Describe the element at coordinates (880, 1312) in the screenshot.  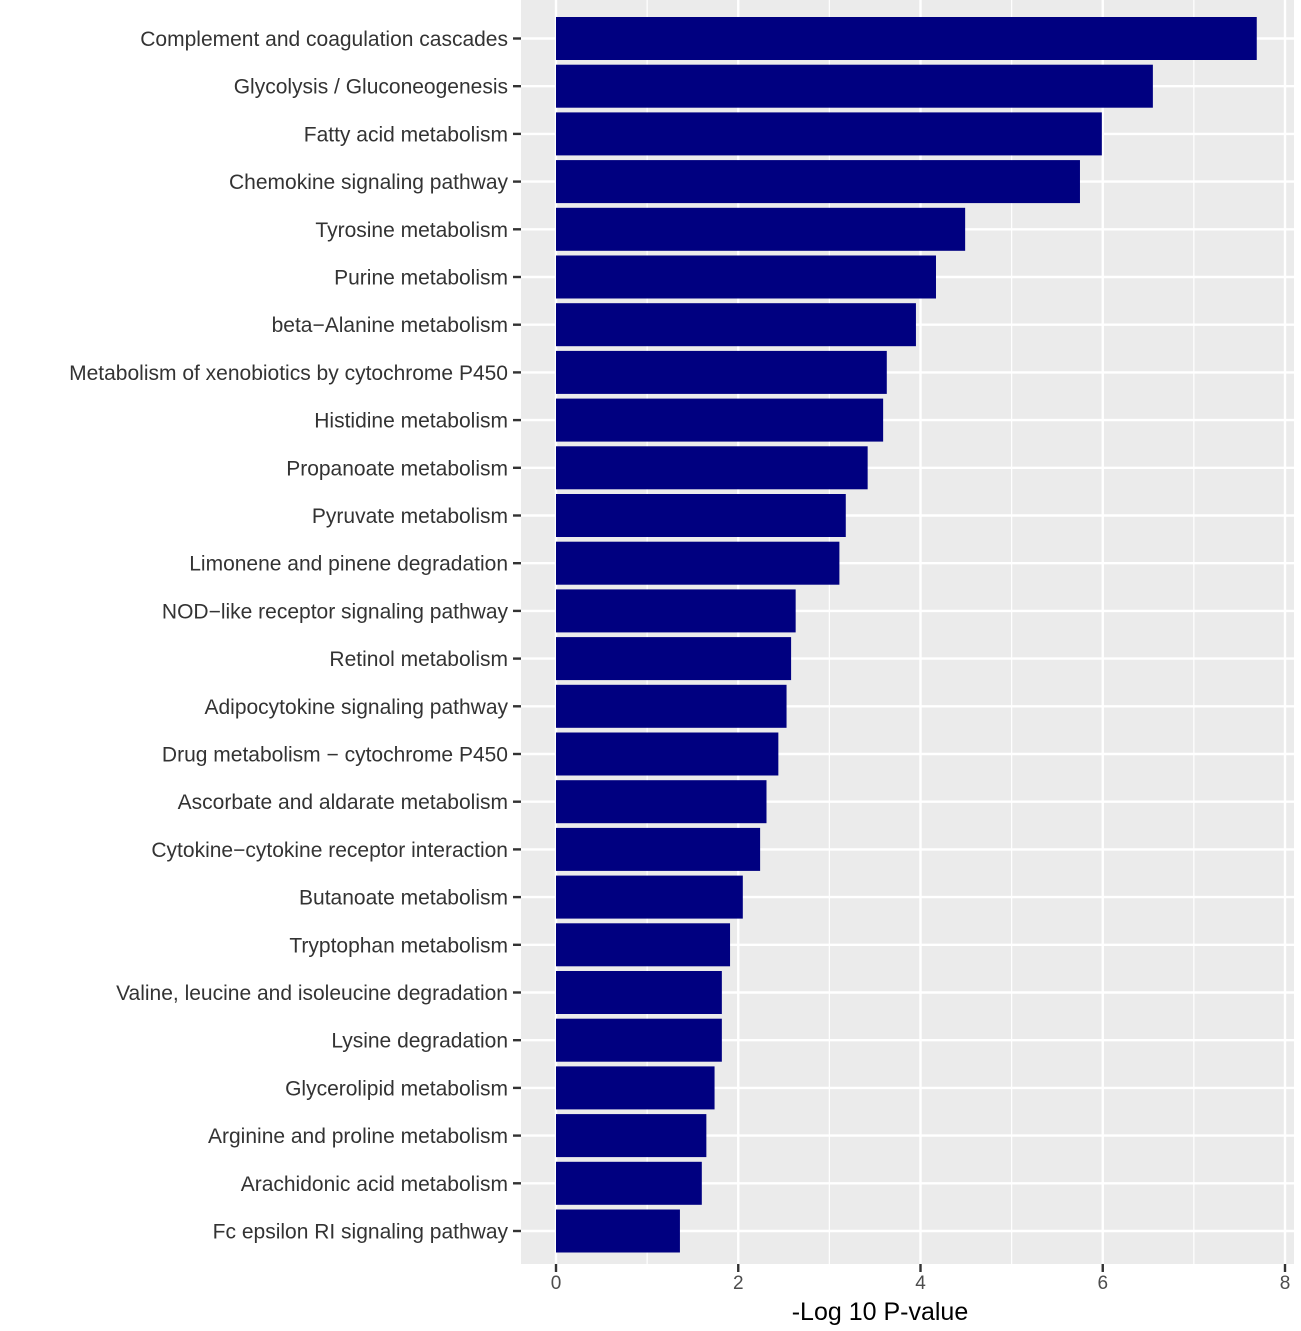
I see `x-axis-title: -Log 10 P-value` at that location.